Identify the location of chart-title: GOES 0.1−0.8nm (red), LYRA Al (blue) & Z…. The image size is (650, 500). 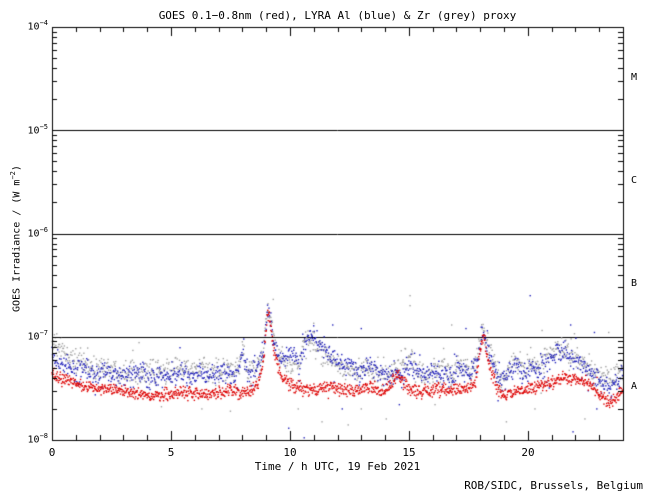
(337, 15).